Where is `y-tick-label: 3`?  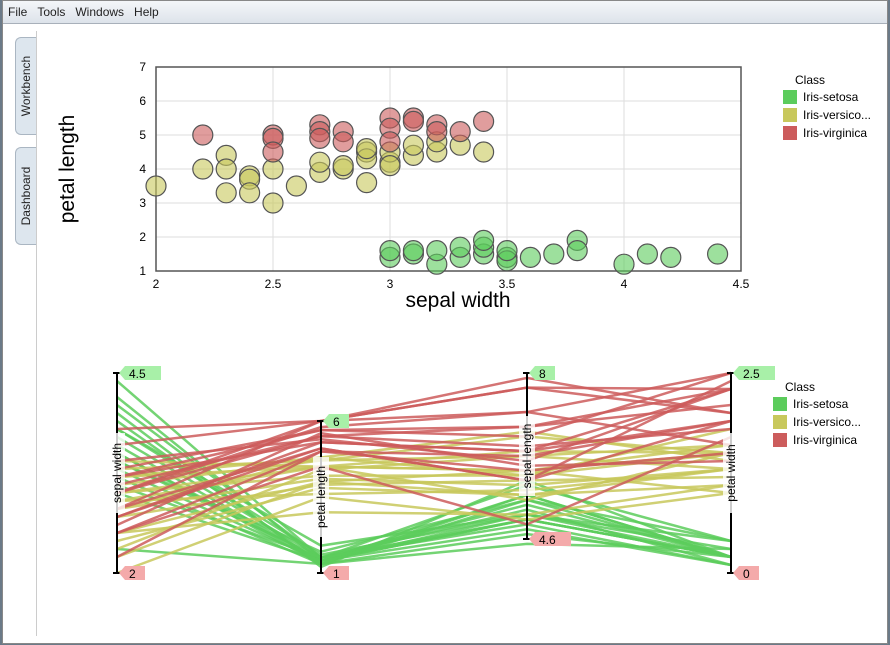 y-tick-label: 3 is located at coordinates (142, 203).